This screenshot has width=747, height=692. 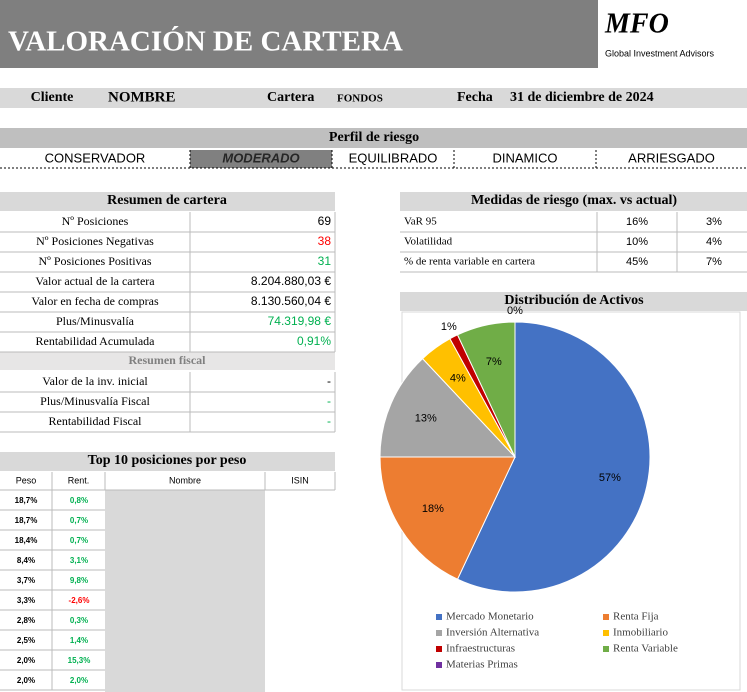 What do you see at coordinates (79, 620) in the screenshot?
I see `return: 0,3%` at bounding box center [79, 620].